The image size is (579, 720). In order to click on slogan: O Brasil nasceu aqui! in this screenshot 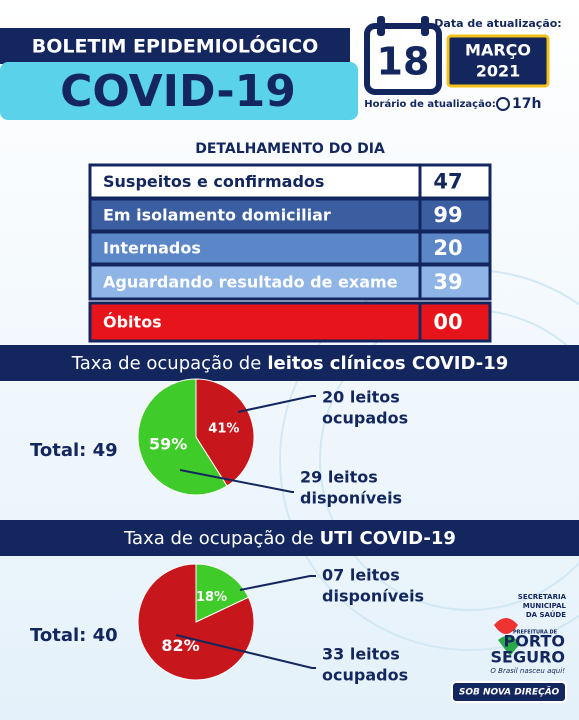, I will do `click(527, 671)`.